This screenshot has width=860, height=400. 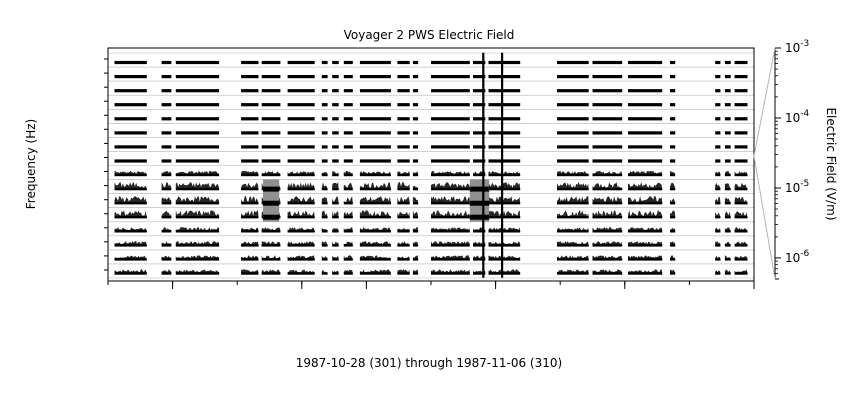 What do you see at coordinates (431, 285) in the screenshot?
I see `x-axis` at bounding box center [431, 285].